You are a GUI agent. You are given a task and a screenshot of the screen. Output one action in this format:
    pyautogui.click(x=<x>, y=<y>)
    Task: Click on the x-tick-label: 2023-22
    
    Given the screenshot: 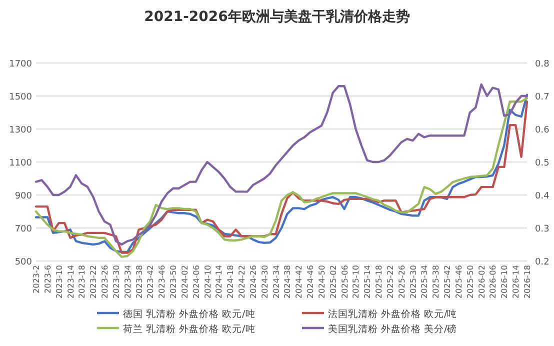 What is the action you would take?
    pyautogui.click(x=93, y=281)
    